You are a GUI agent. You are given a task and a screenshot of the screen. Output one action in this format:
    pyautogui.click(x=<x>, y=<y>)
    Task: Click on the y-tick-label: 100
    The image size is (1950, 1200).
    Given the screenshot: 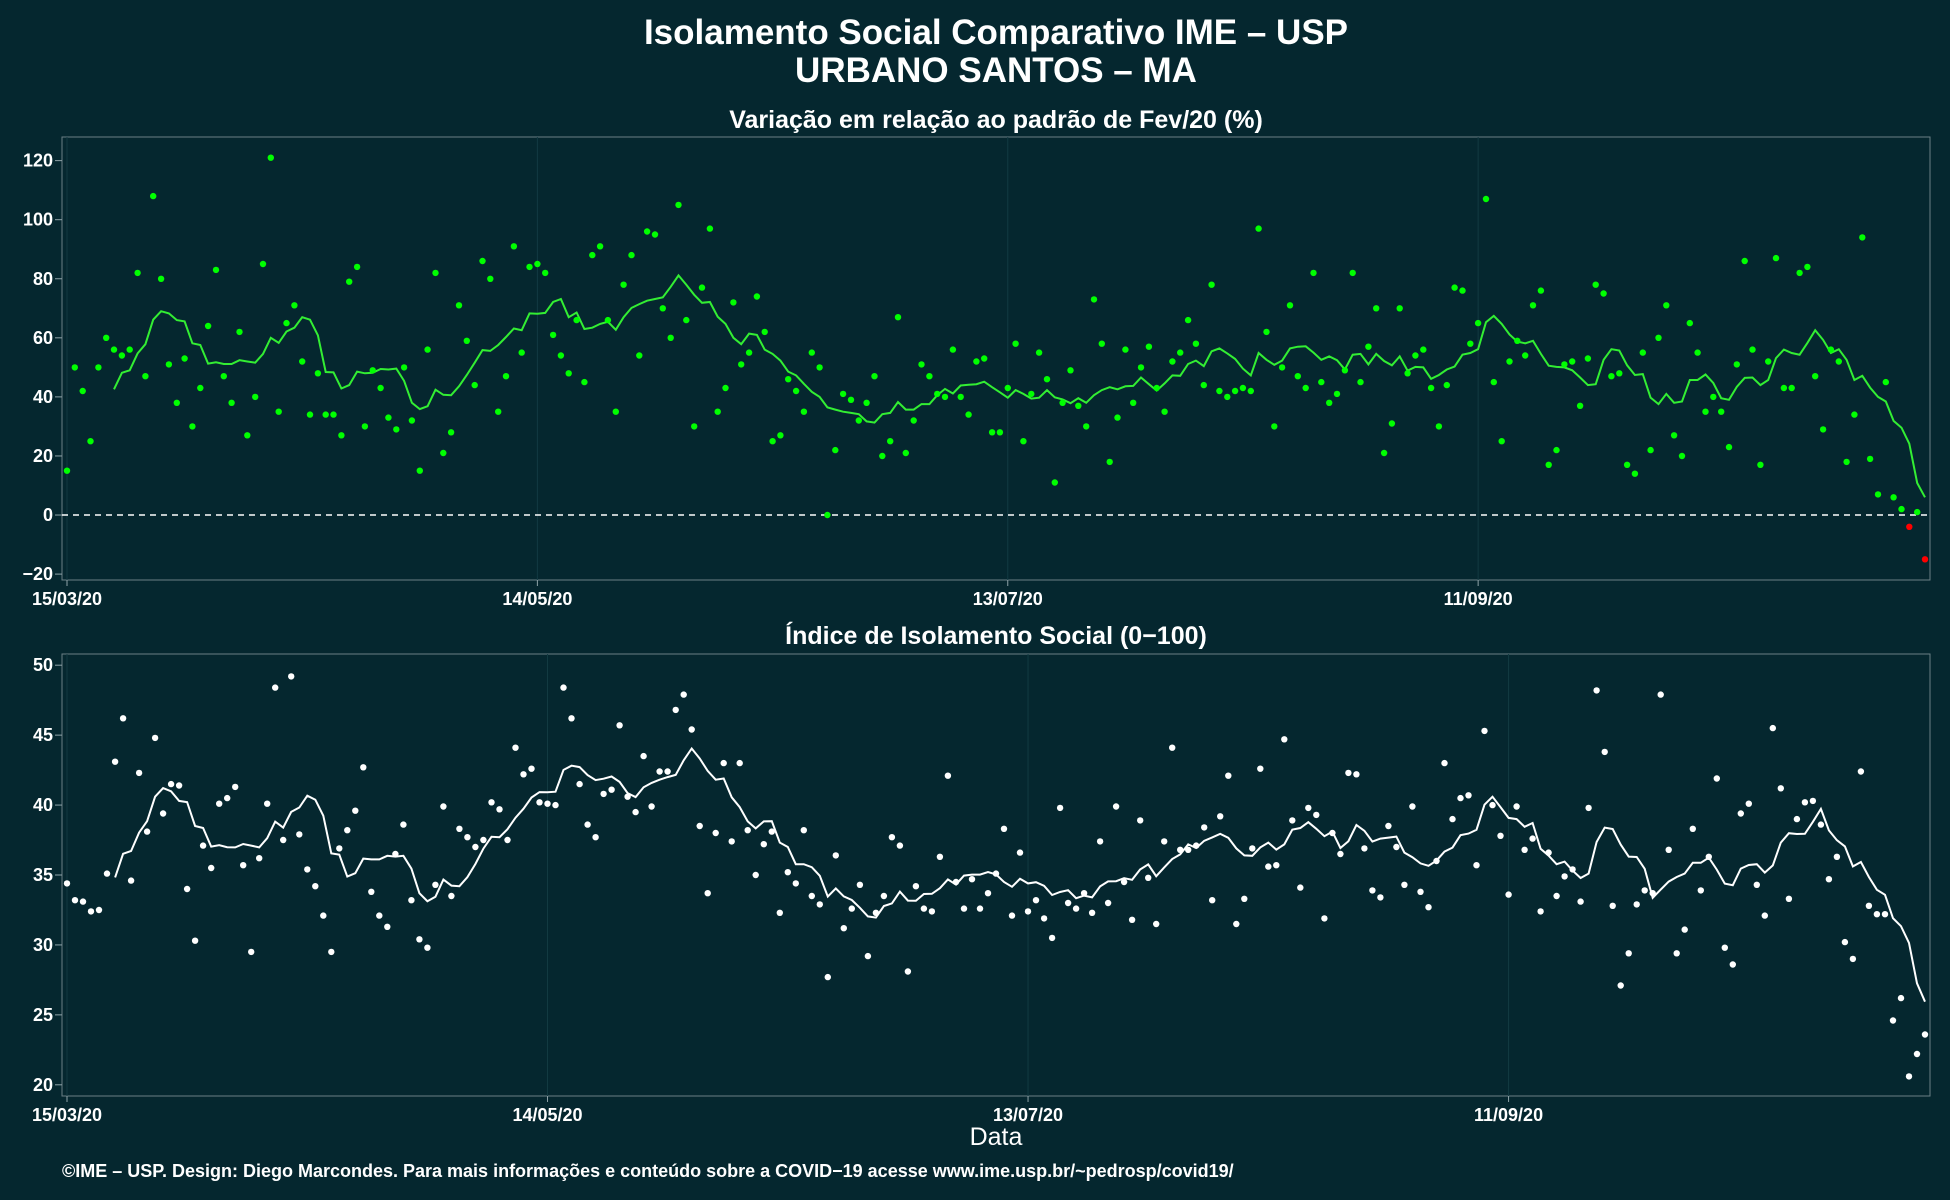 What is the action you would take?
    pyautogui.click(x=38, y=220)
    